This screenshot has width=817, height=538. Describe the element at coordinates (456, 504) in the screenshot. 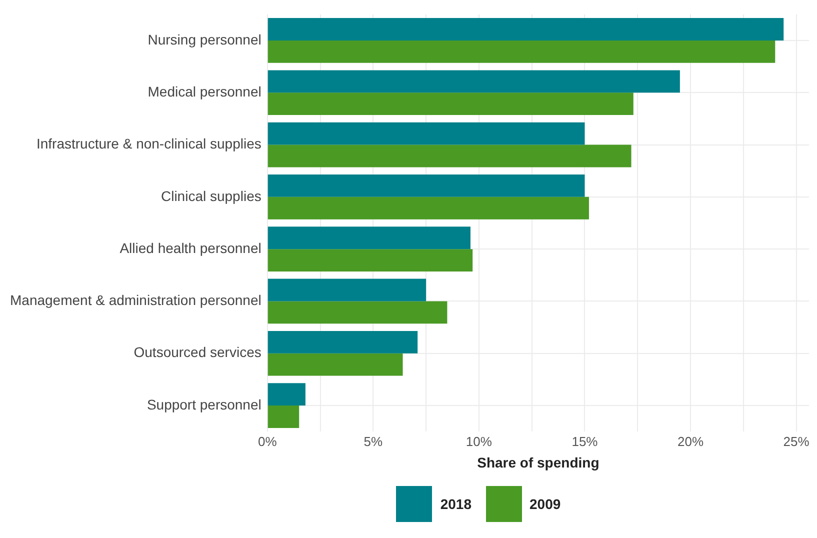

I see `text: 2018` at that location.